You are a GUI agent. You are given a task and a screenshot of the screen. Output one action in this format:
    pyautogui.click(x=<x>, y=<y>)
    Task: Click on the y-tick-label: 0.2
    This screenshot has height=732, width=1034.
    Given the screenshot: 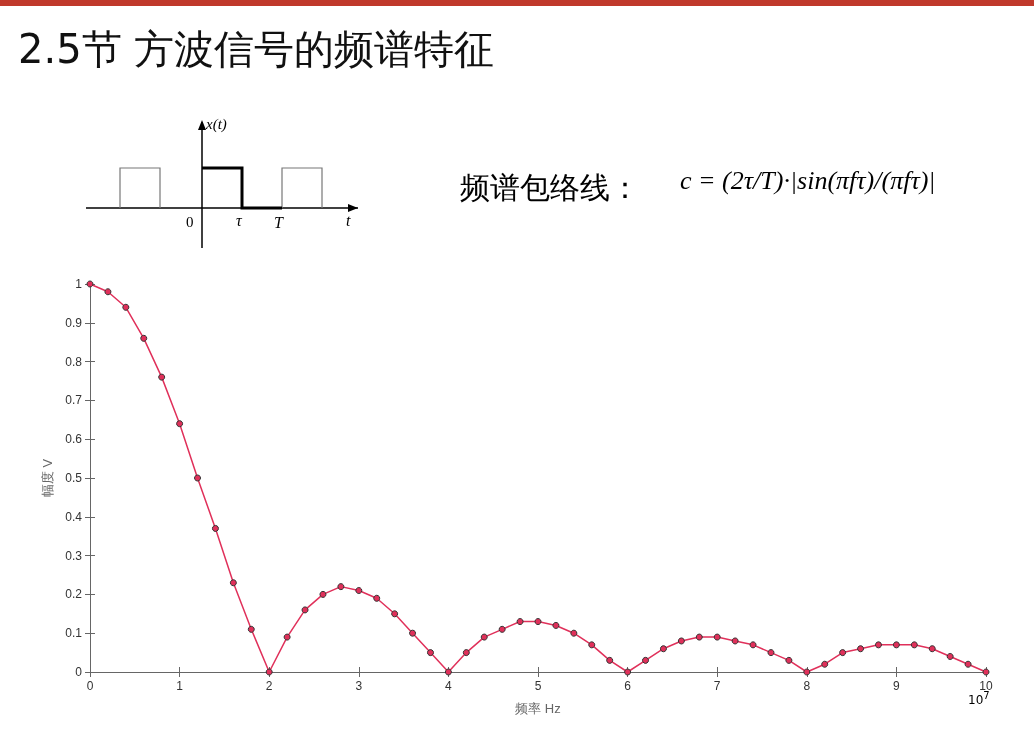 What is the action you would take?
    pyautogui.click(x=74, y=594)
    